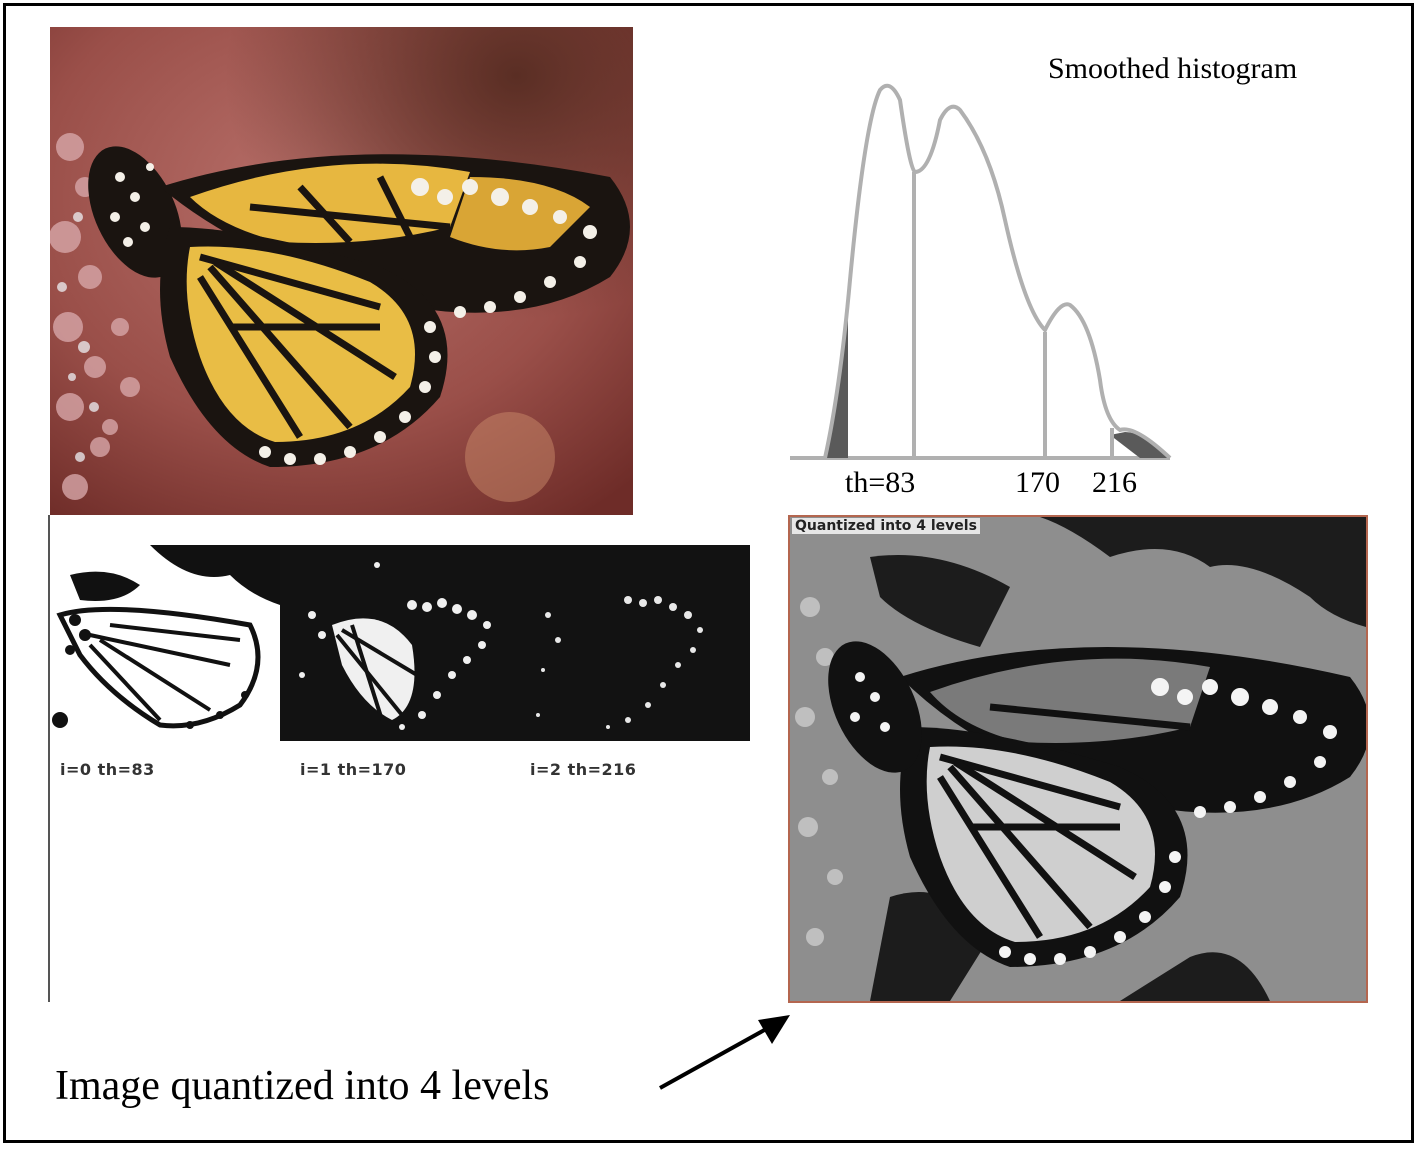  I want to click on binary-image-th170, so click(399, 643).